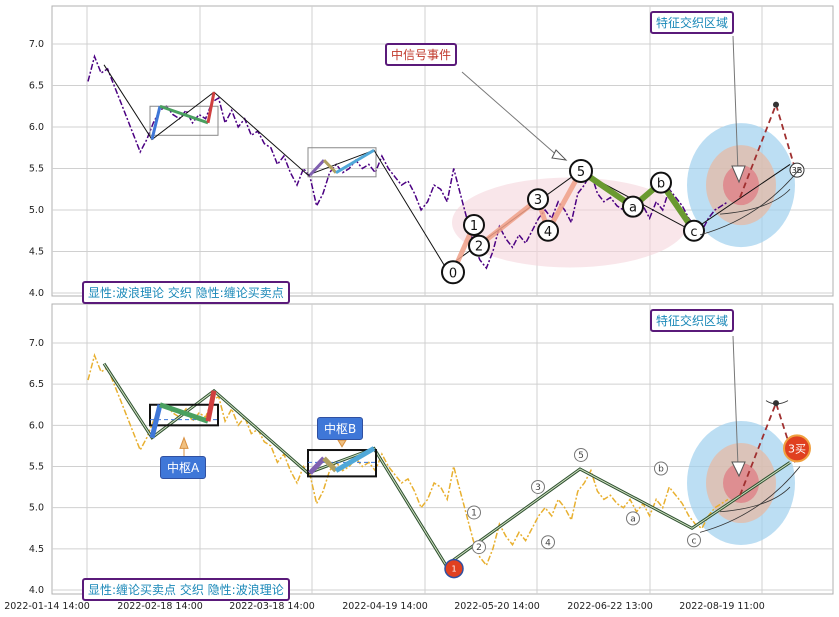 The width and height of the screenshot is (839, 617). I want to click on top-wave-label-2: 2, so click(479, 247).